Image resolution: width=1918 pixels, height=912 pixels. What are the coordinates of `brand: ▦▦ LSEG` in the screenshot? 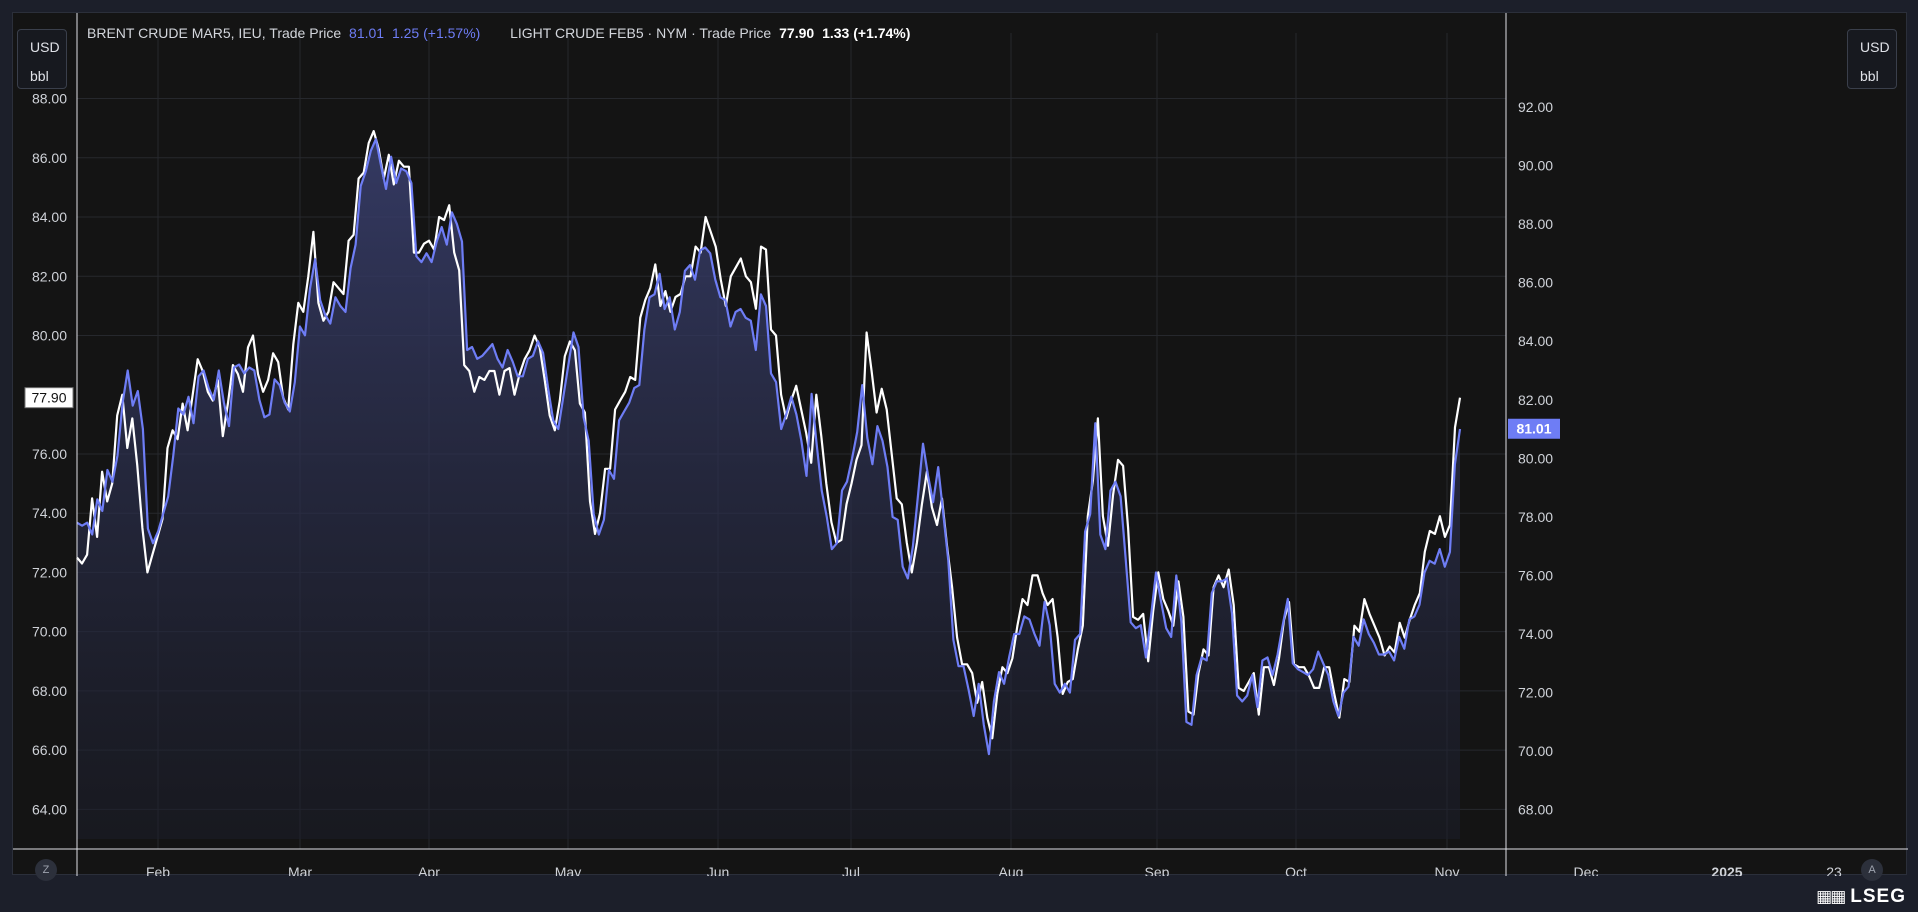 It's located at (1861, 897).